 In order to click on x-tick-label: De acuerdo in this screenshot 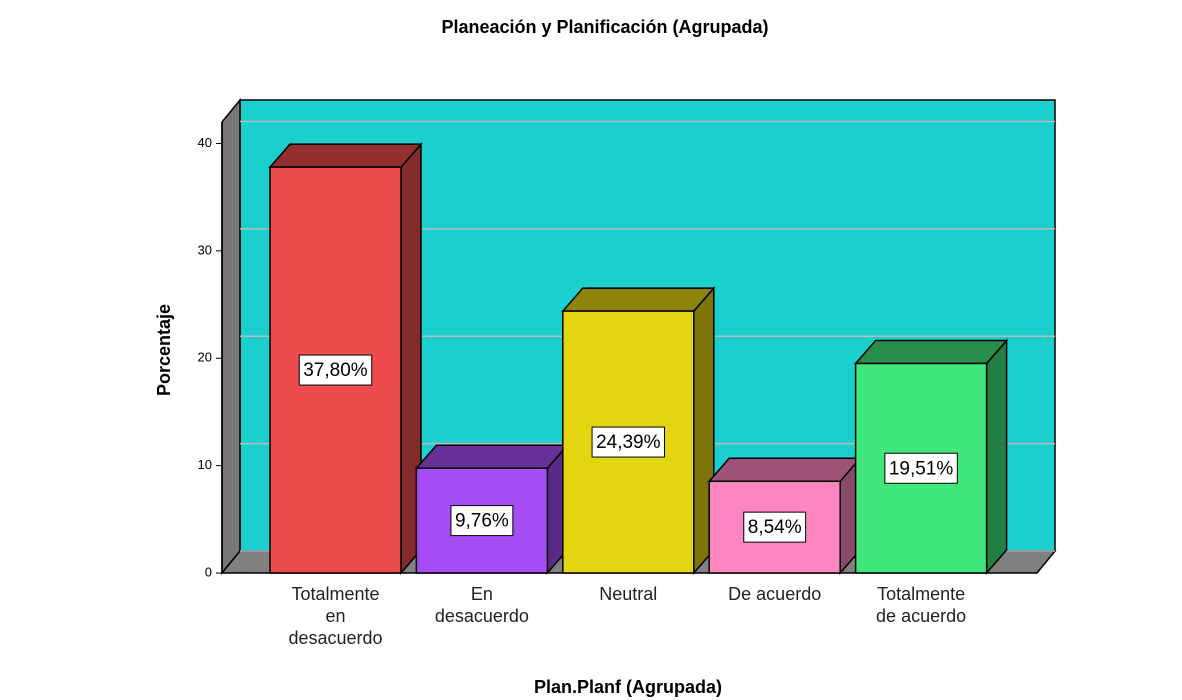, I will do `click(775, 594)`.